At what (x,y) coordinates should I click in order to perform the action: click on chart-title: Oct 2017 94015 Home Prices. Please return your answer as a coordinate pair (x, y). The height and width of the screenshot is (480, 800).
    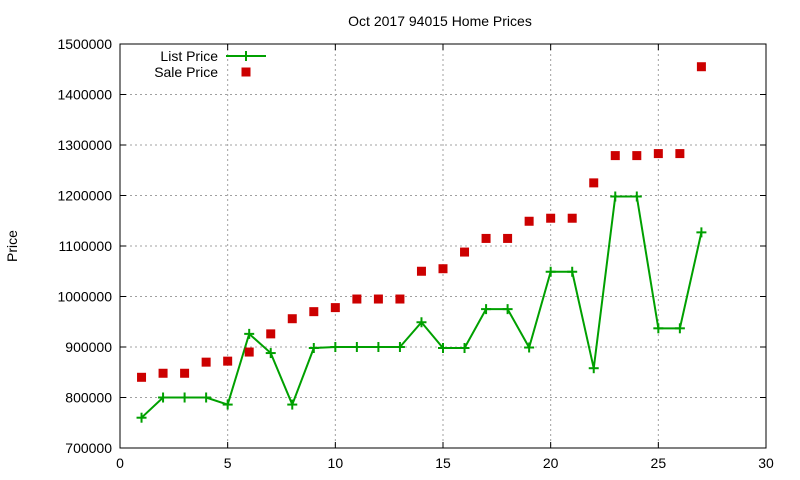
    Looking at the image, I should click on (440, 21).